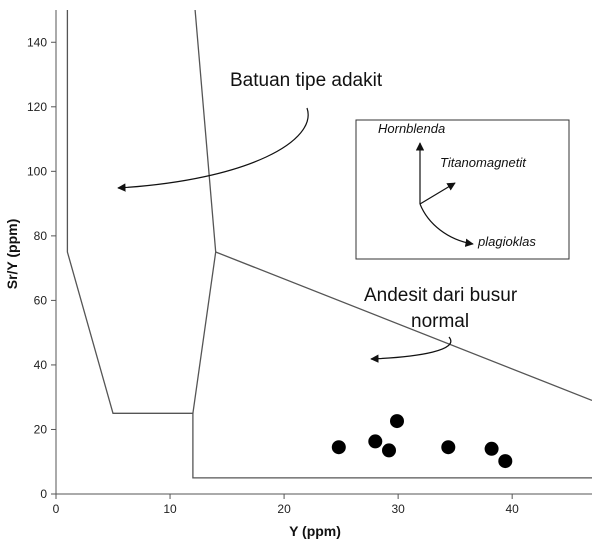  What do you see at coordinates (284, 509) in the screenshot?
I see `x-tick-label: 20` at bounding box center [284, 509].